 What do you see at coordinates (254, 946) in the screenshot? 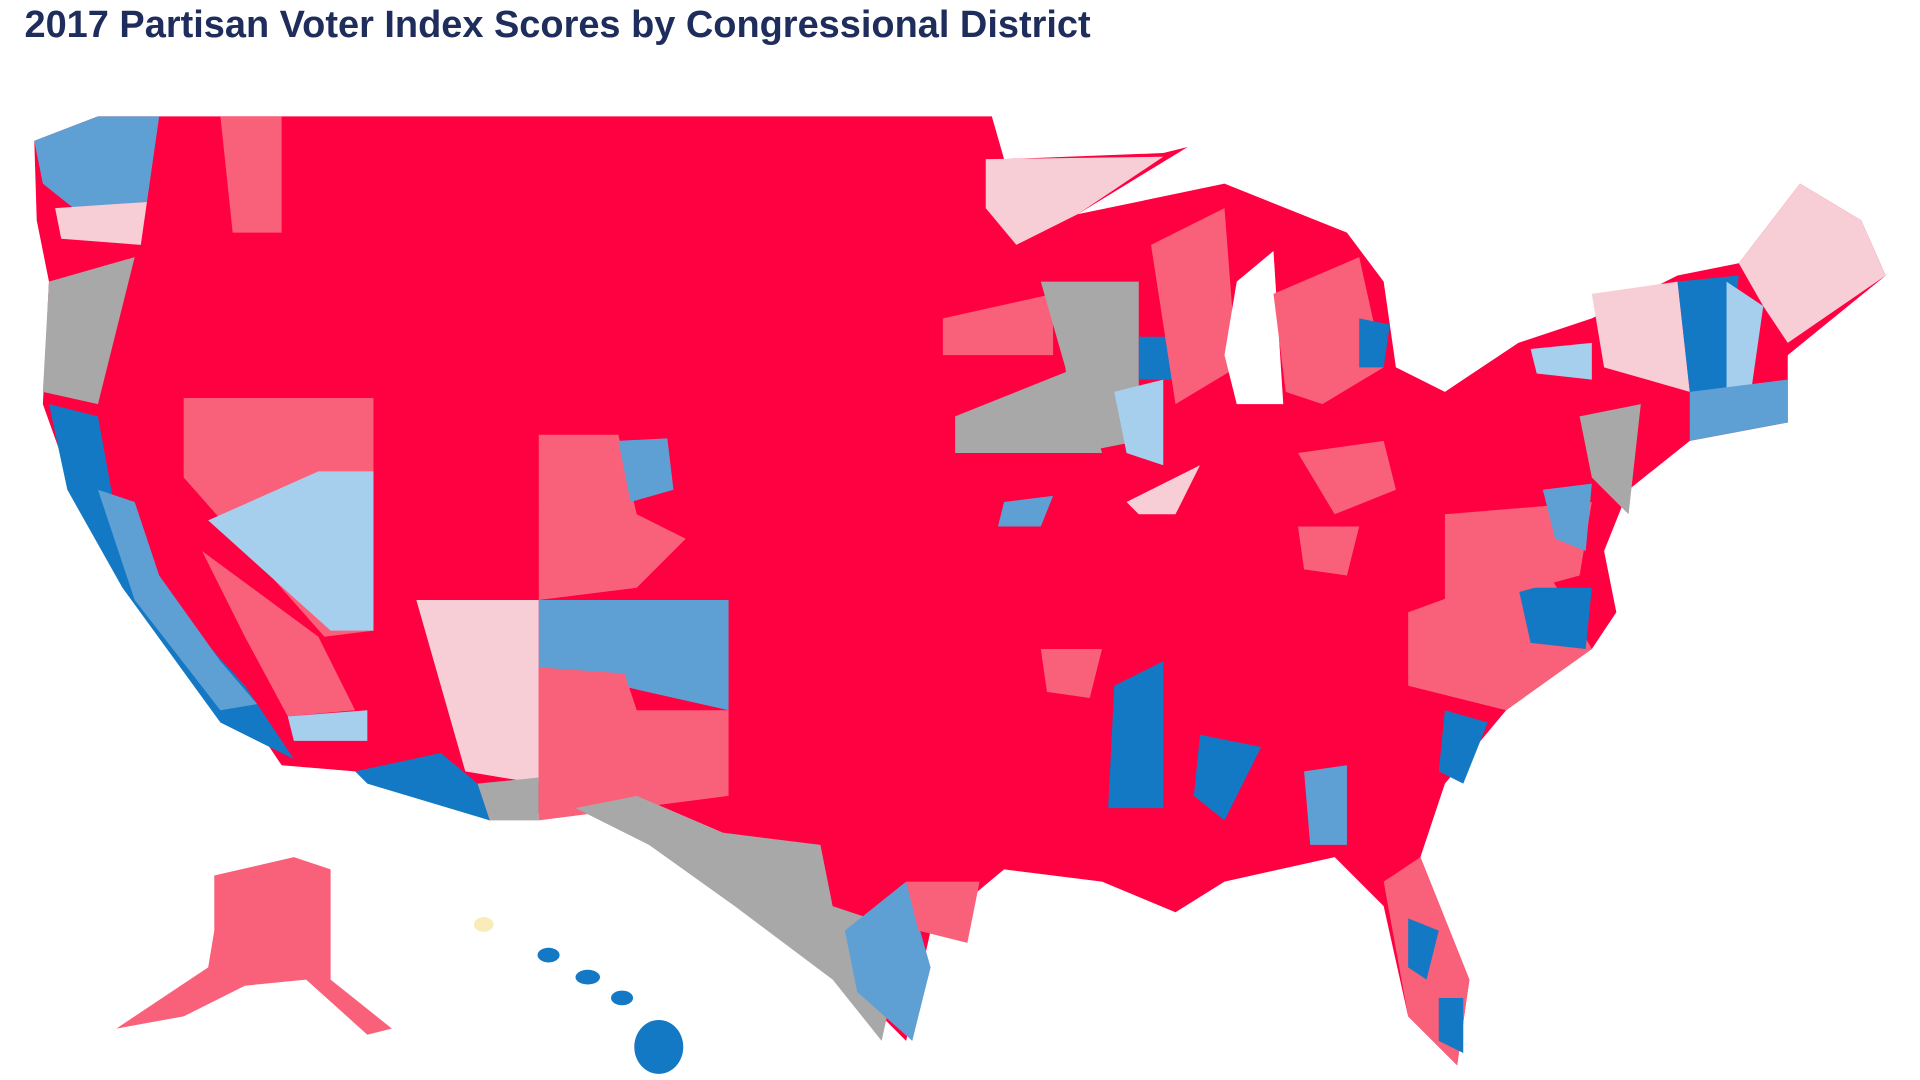
I see `alaska` at bounding box center [254, 946].